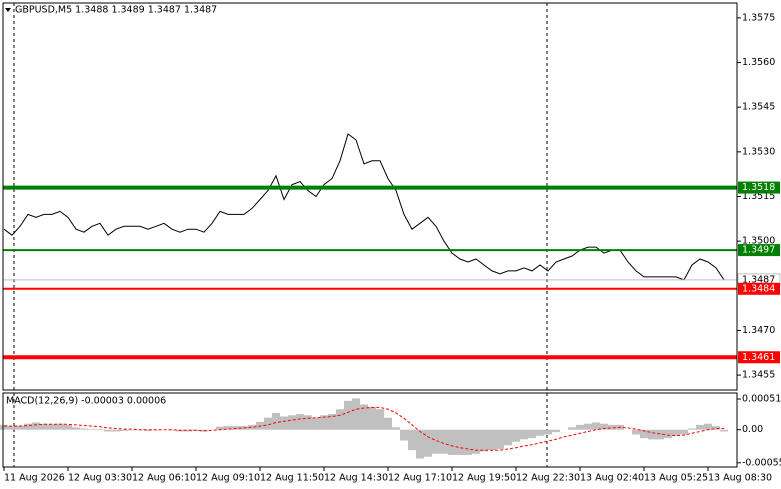 The width and height of the screenshot is (781, 489). Describe the element at coordinates (758, 151) in the screenshot. I see `y-tick-label: 1.3530` at that location.